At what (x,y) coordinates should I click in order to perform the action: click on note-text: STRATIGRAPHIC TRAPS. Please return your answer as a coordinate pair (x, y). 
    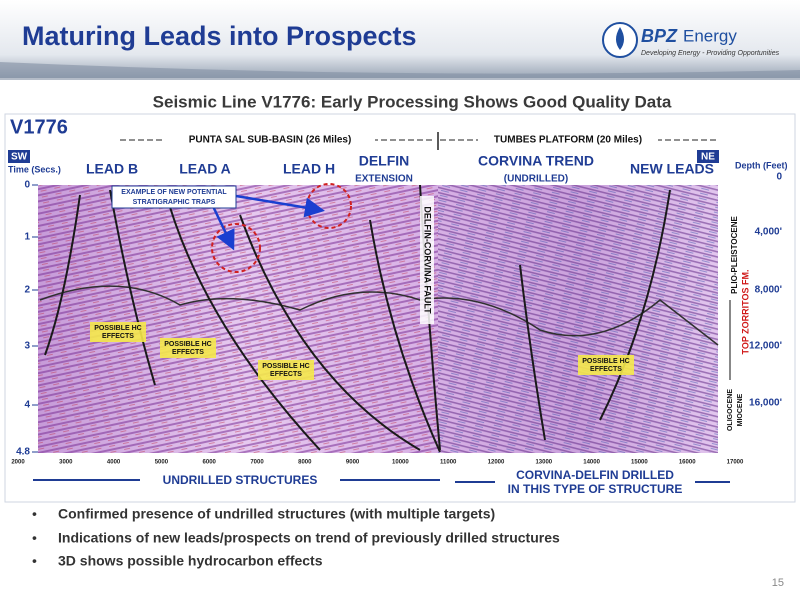
    Looking at the image, I should click on (174, 202).